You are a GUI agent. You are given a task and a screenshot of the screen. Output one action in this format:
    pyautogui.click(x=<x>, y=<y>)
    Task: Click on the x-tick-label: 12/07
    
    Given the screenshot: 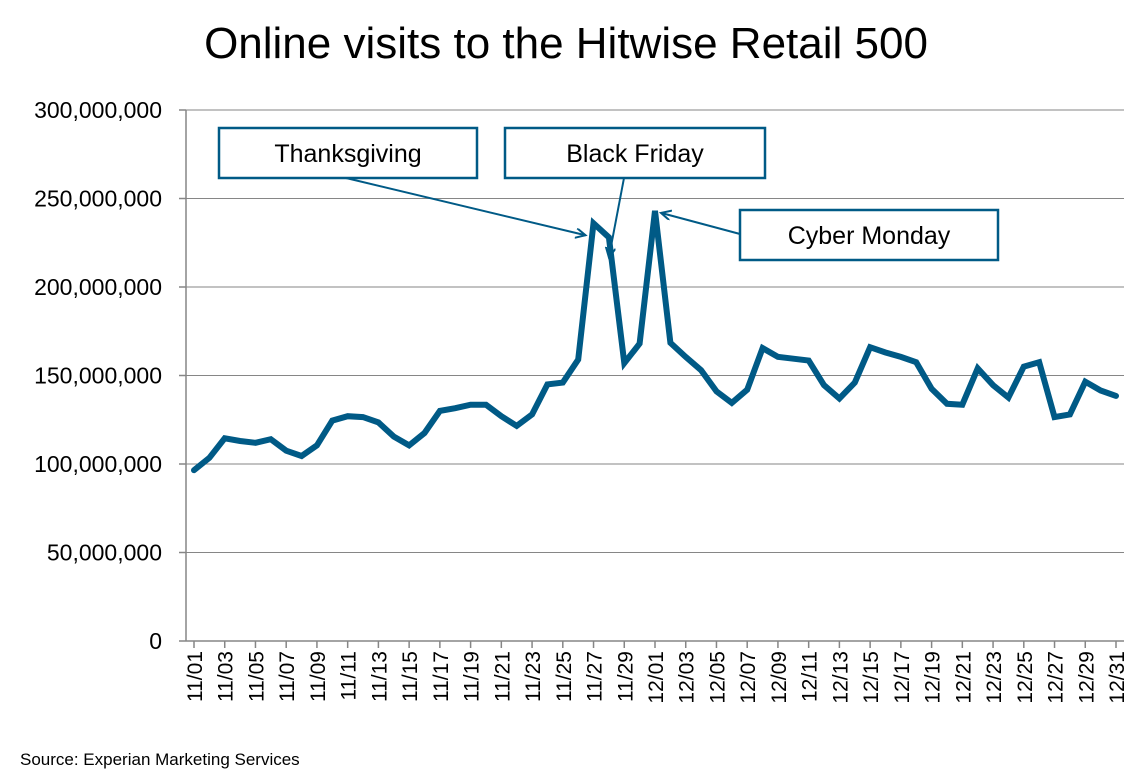 What is the action you would take?
    pyautogui.click(x=748, y=677)
    